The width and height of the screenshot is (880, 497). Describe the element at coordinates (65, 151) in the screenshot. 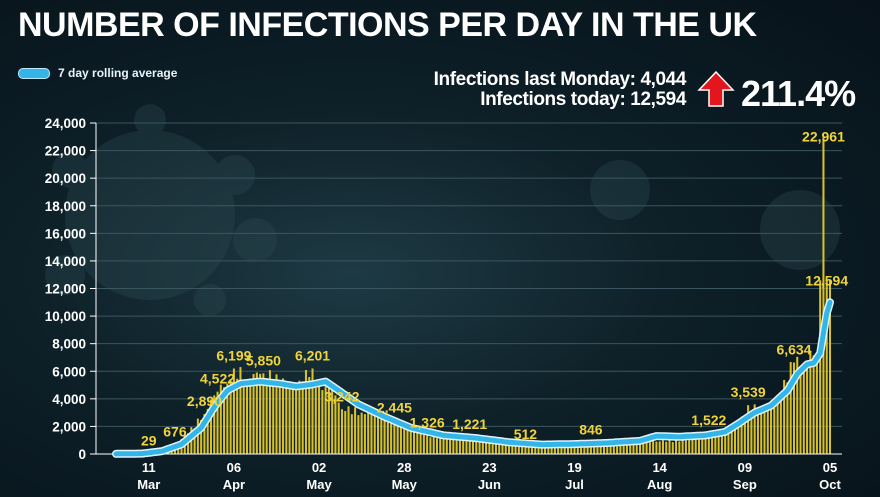

I see `y-tick-label: 22,000` at that location.